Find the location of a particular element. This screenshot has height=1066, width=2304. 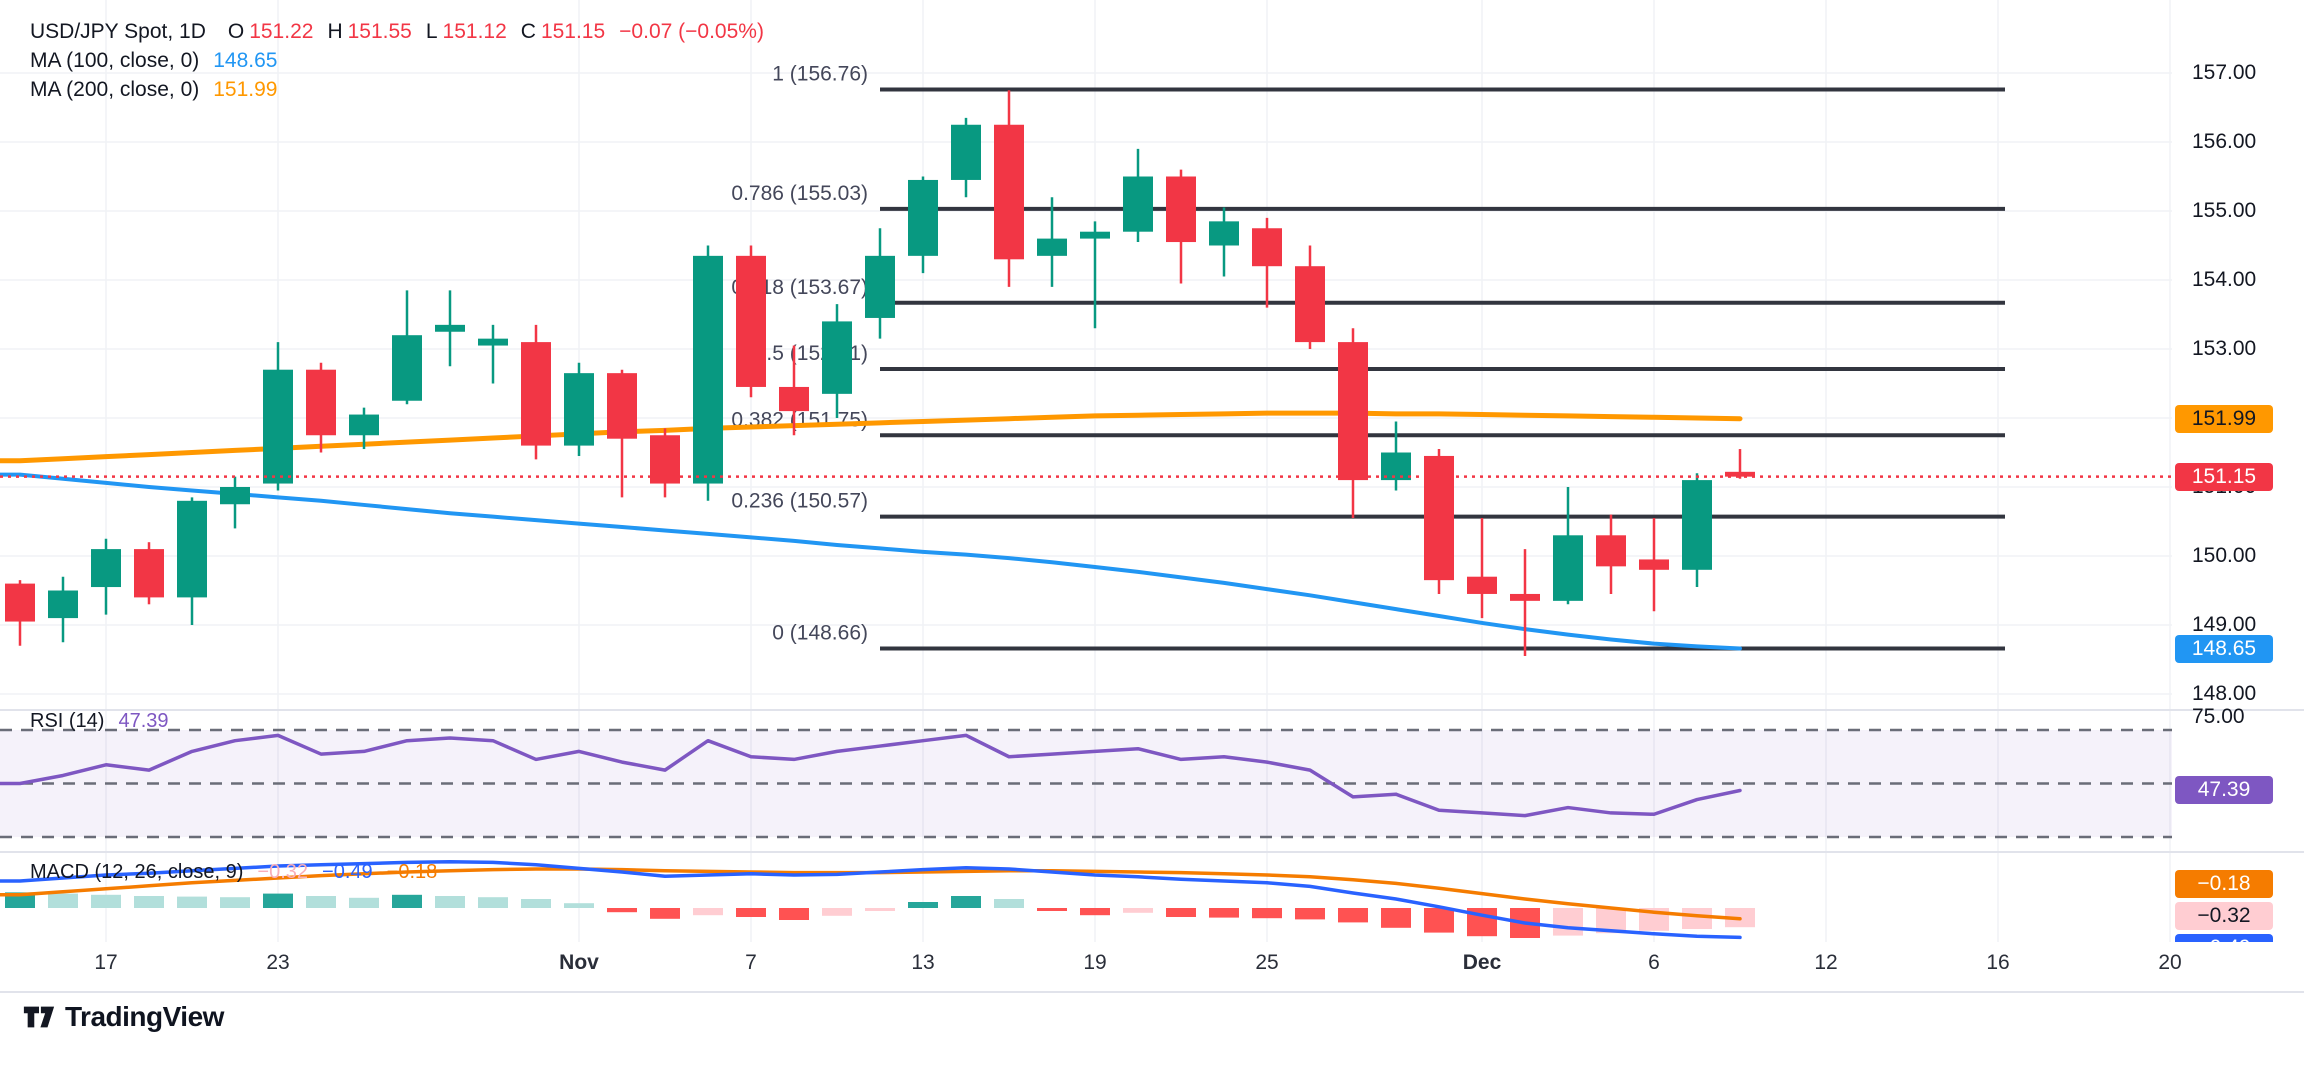

rsi-legend-row: RSI (14) 47.39 is located at coordinates (99, 721).